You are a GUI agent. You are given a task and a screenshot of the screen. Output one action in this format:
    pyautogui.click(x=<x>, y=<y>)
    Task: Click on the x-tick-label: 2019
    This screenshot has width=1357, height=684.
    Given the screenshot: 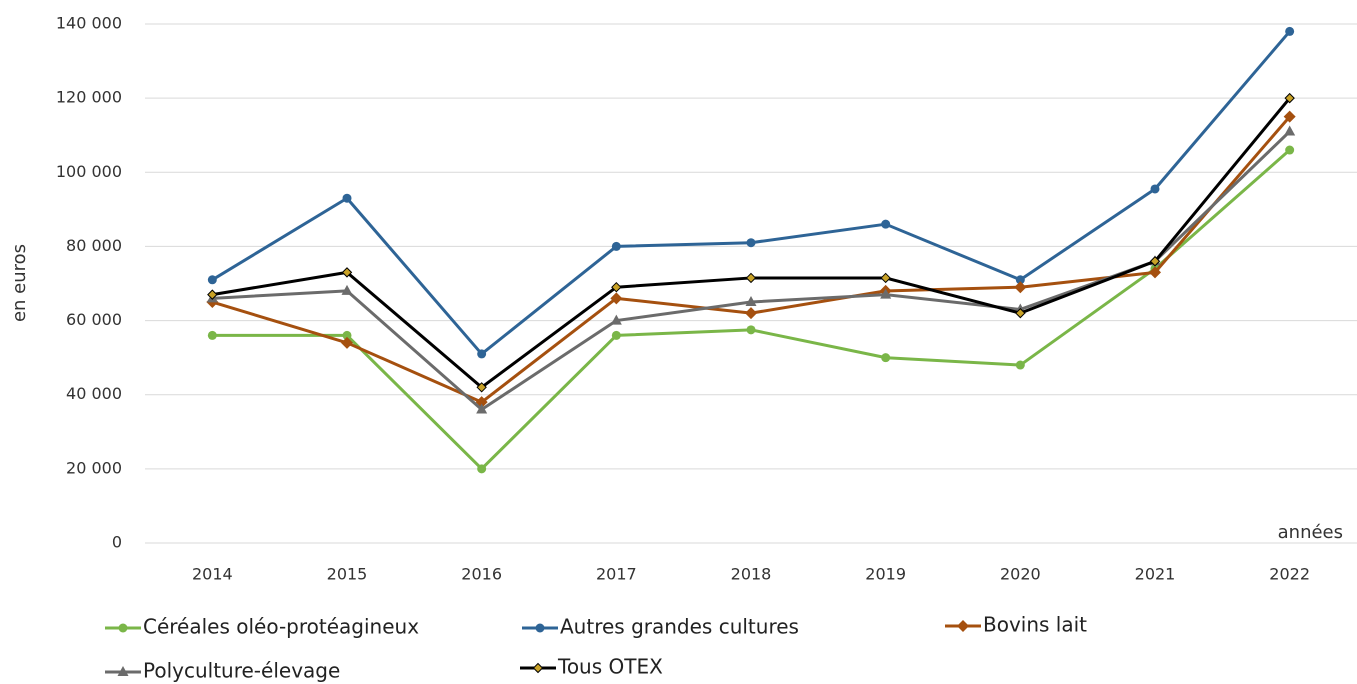 What is the action you would take?
    pyautogui.click(x=885, y=574)
    